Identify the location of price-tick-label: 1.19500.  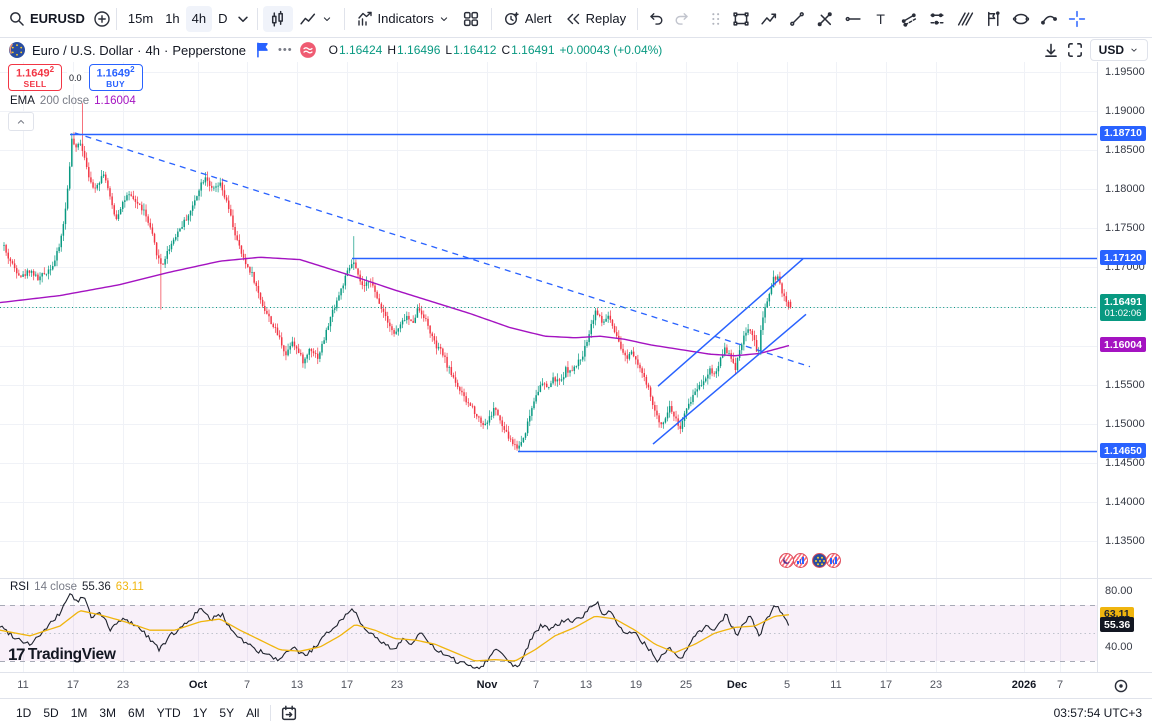
(1125, 72).